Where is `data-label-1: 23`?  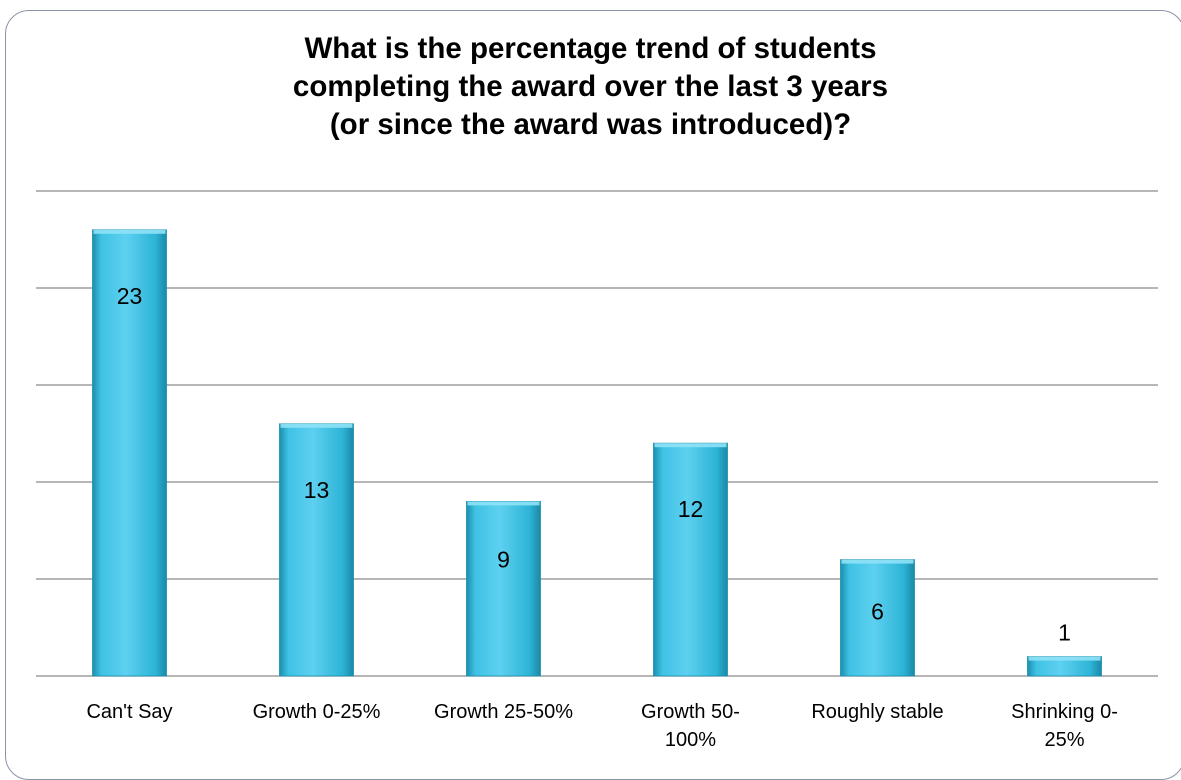
data-label-1: 23 is located at coordinates (130, 296).